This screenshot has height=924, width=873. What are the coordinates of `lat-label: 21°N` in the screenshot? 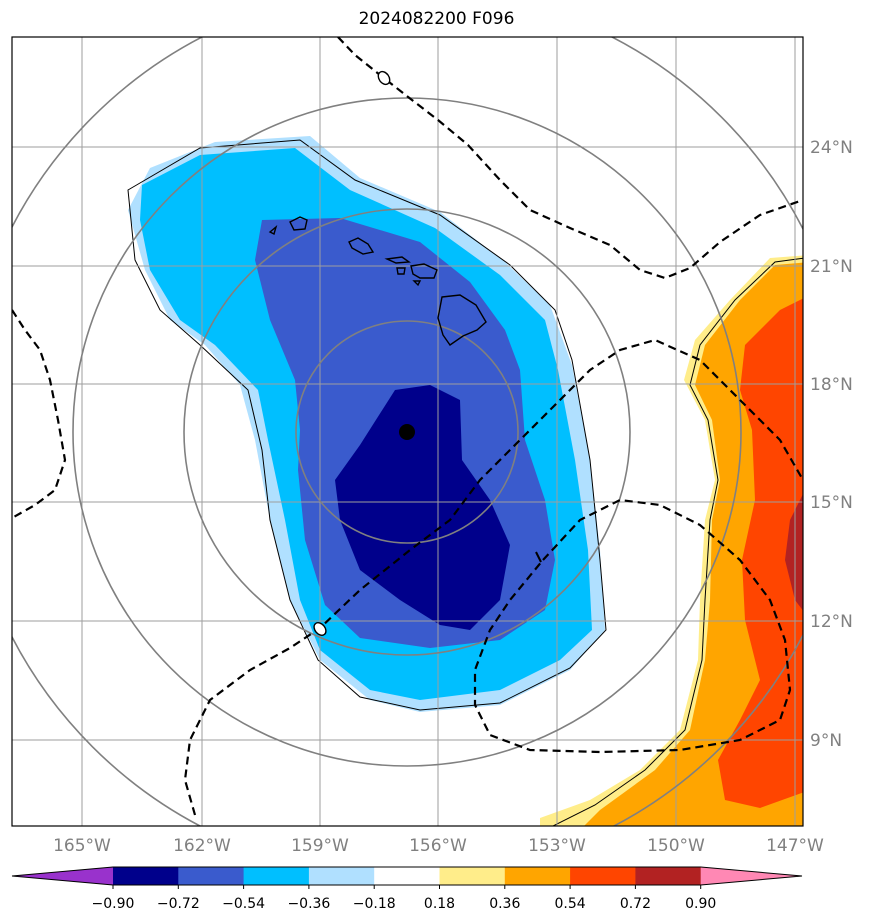 It's located at (831, 267).